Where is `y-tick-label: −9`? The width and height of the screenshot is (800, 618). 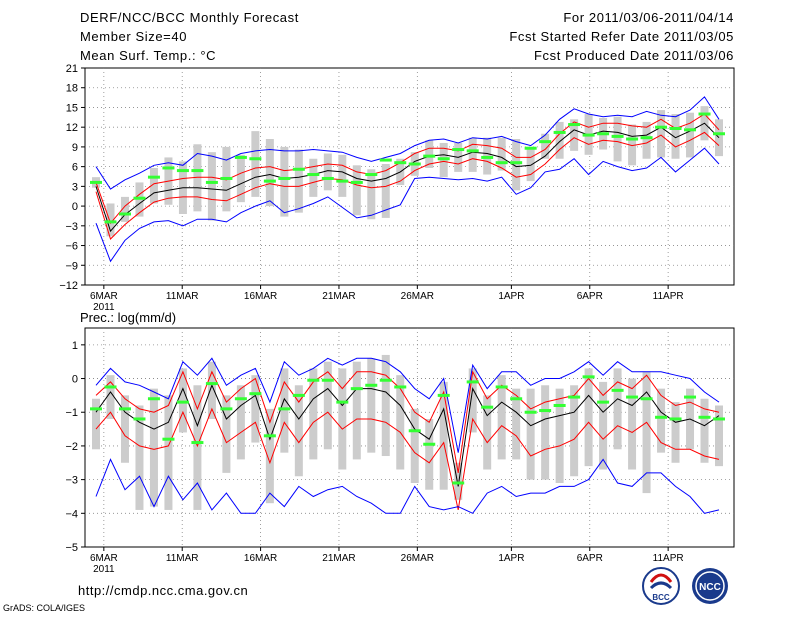
y-tick-label: −9 is located at coordinates (71, 266).